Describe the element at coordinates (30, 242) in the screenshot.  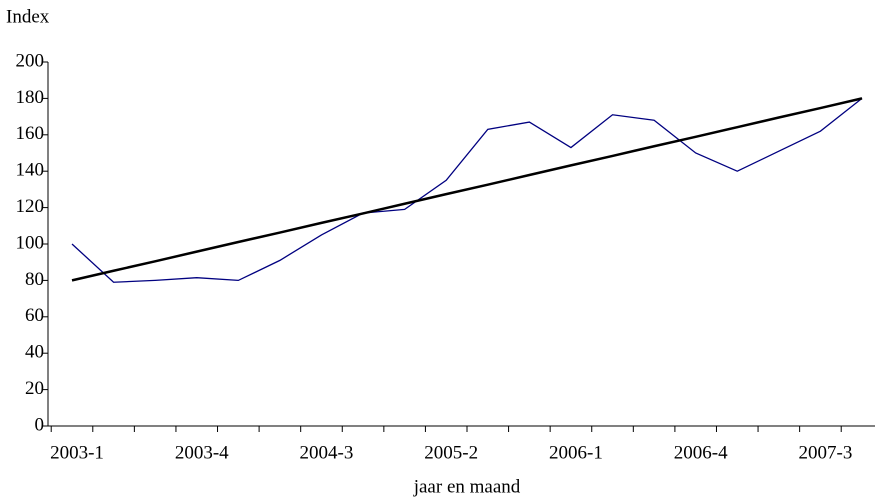
I see `y-tick-label: 100` at that location.